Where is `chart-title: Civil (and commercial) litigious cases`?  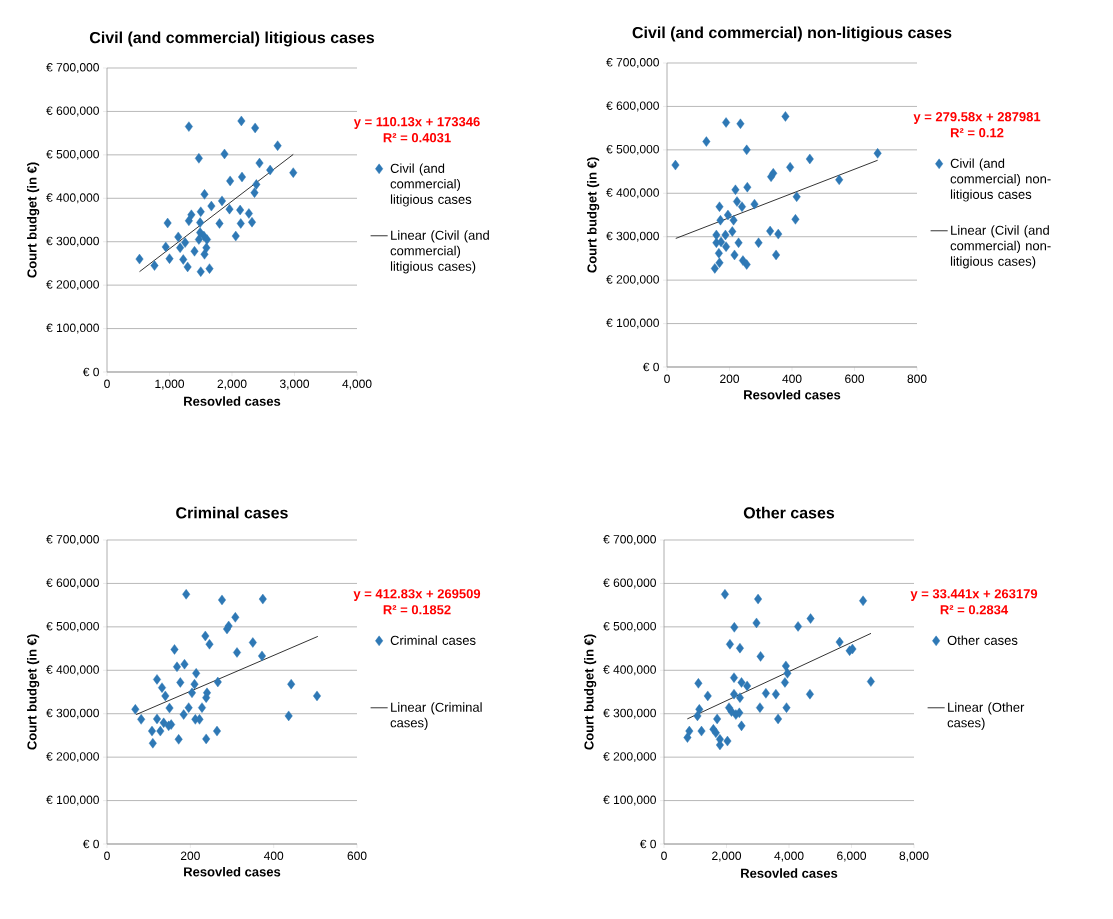
chart-title: Civil (and commercial) litigious cases is located at coordinates (232, 39).